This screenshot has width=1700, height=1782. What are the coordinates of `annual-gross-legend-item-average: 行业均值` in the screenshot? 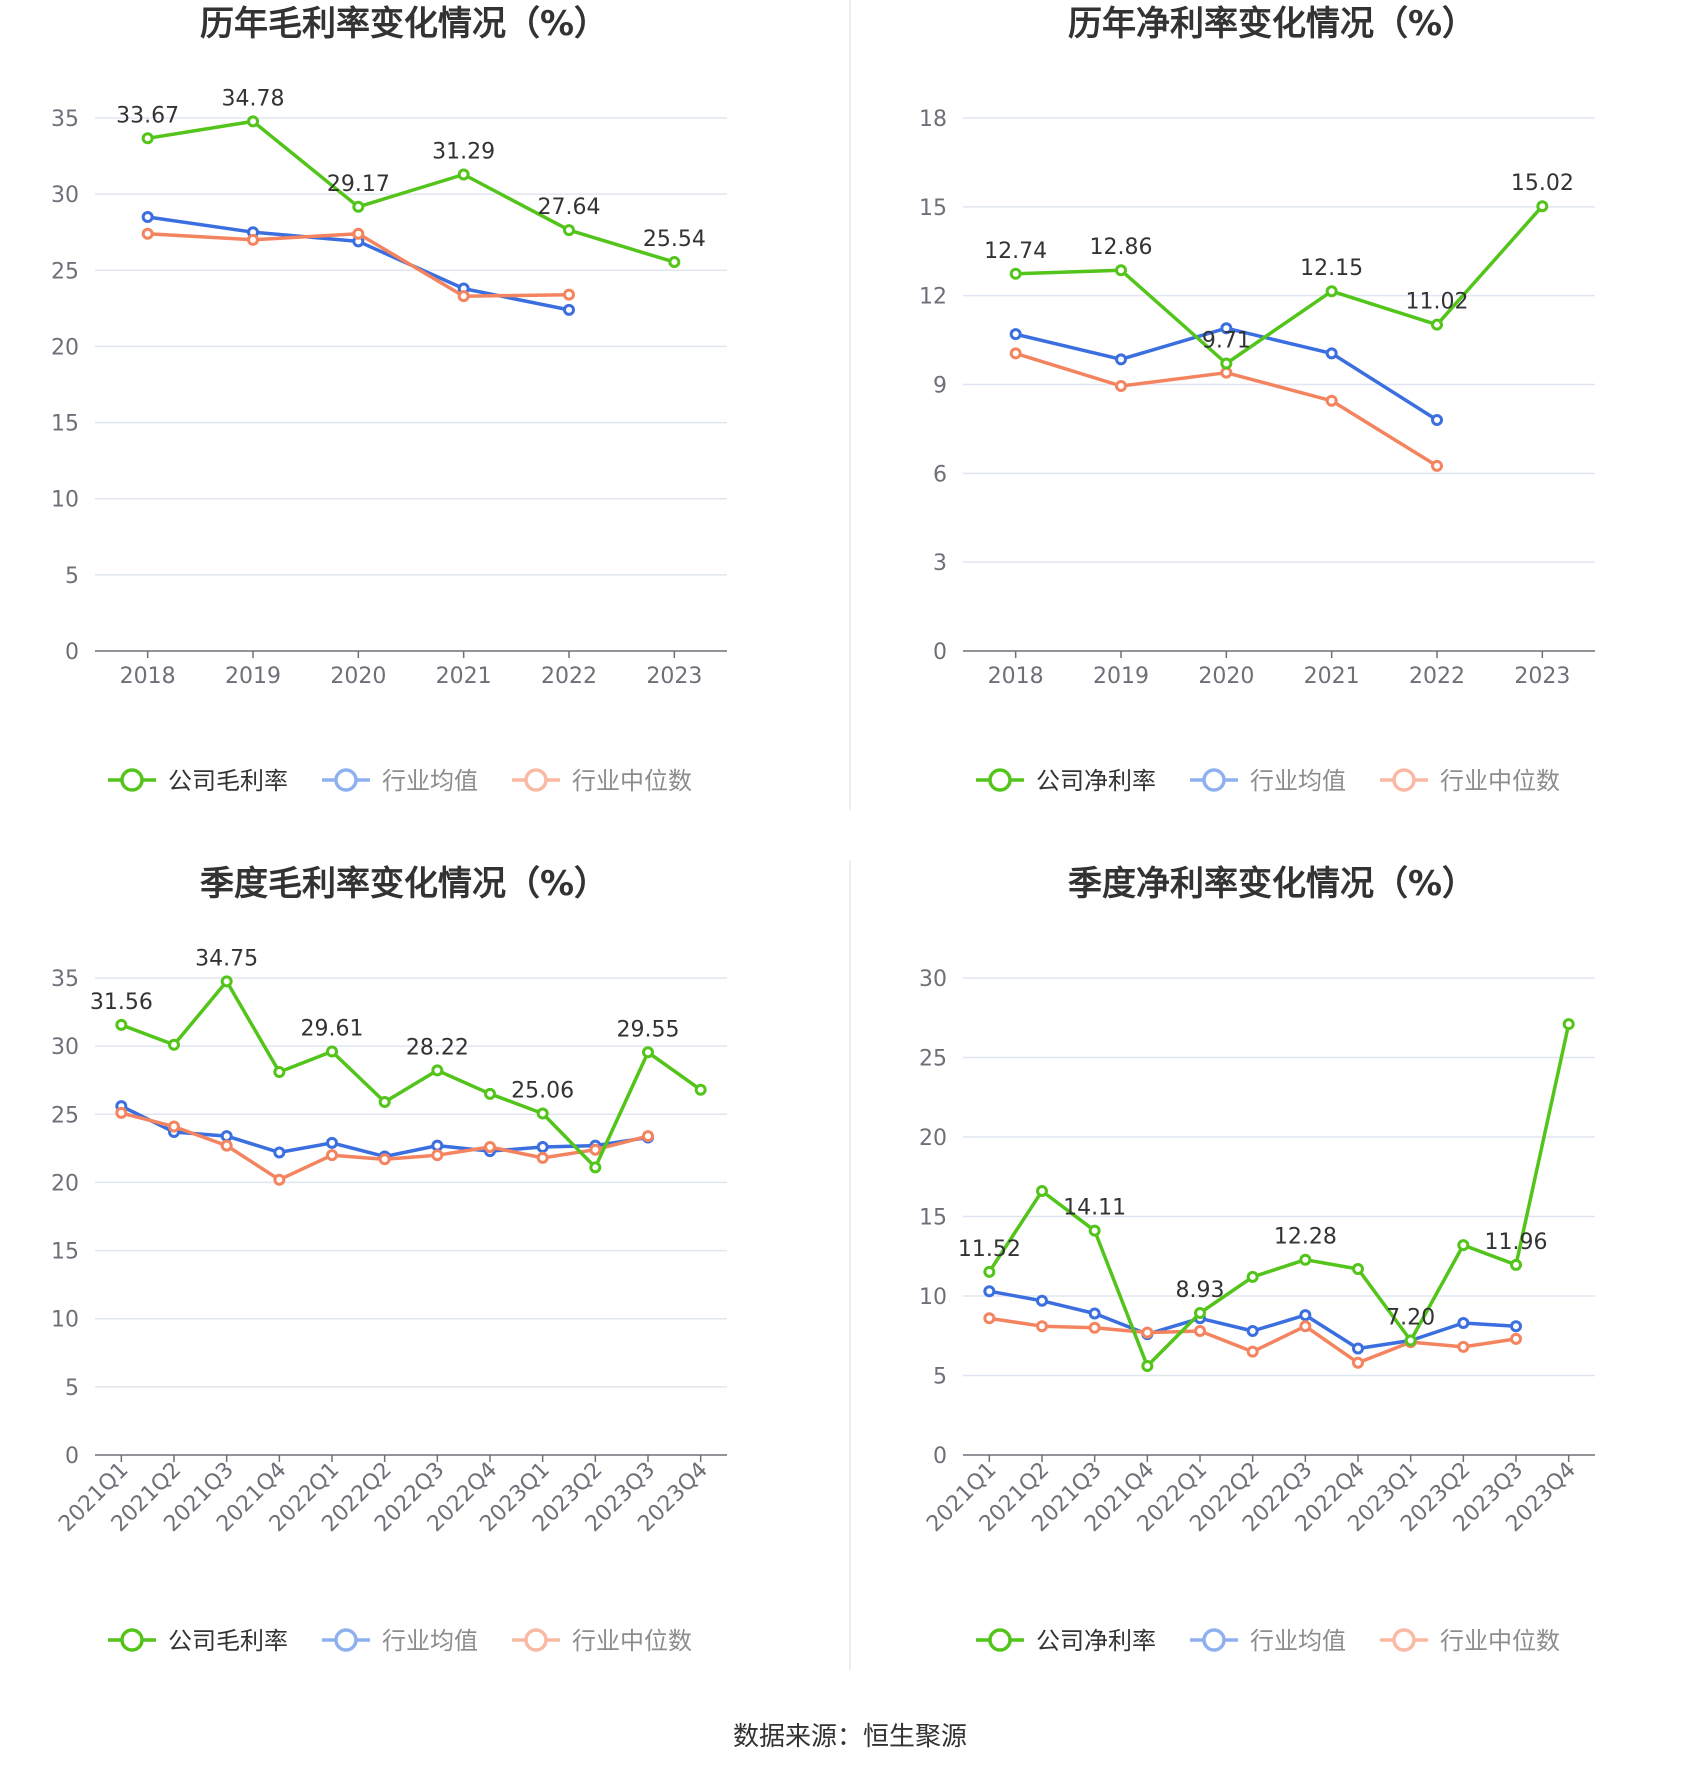 It's located at (400, 781).